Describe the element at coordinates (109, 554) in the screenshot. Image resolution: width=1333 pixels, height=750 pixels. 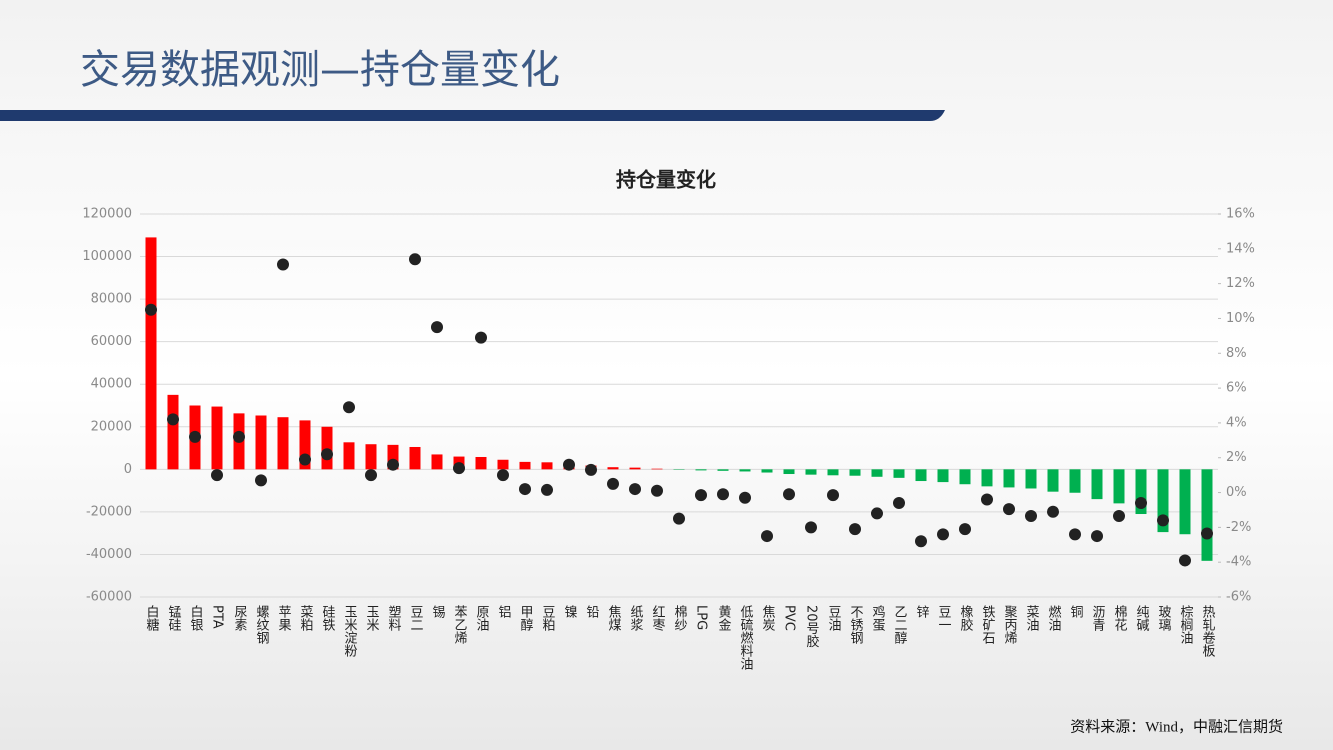
I see `y-tick-label: -40000` at that location.